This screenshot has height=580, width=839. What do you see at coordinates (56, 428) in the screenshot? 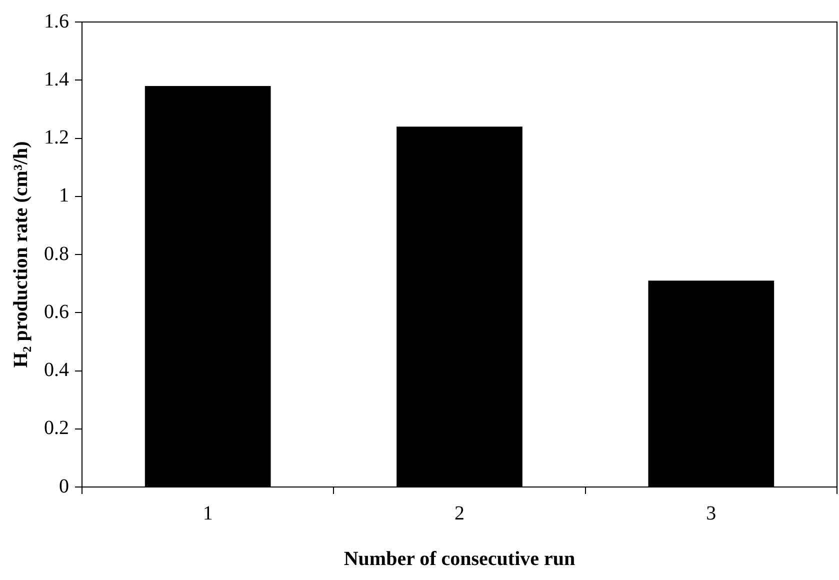
I see `y-tick-label: 0.2` at bounding box center [56, 428].